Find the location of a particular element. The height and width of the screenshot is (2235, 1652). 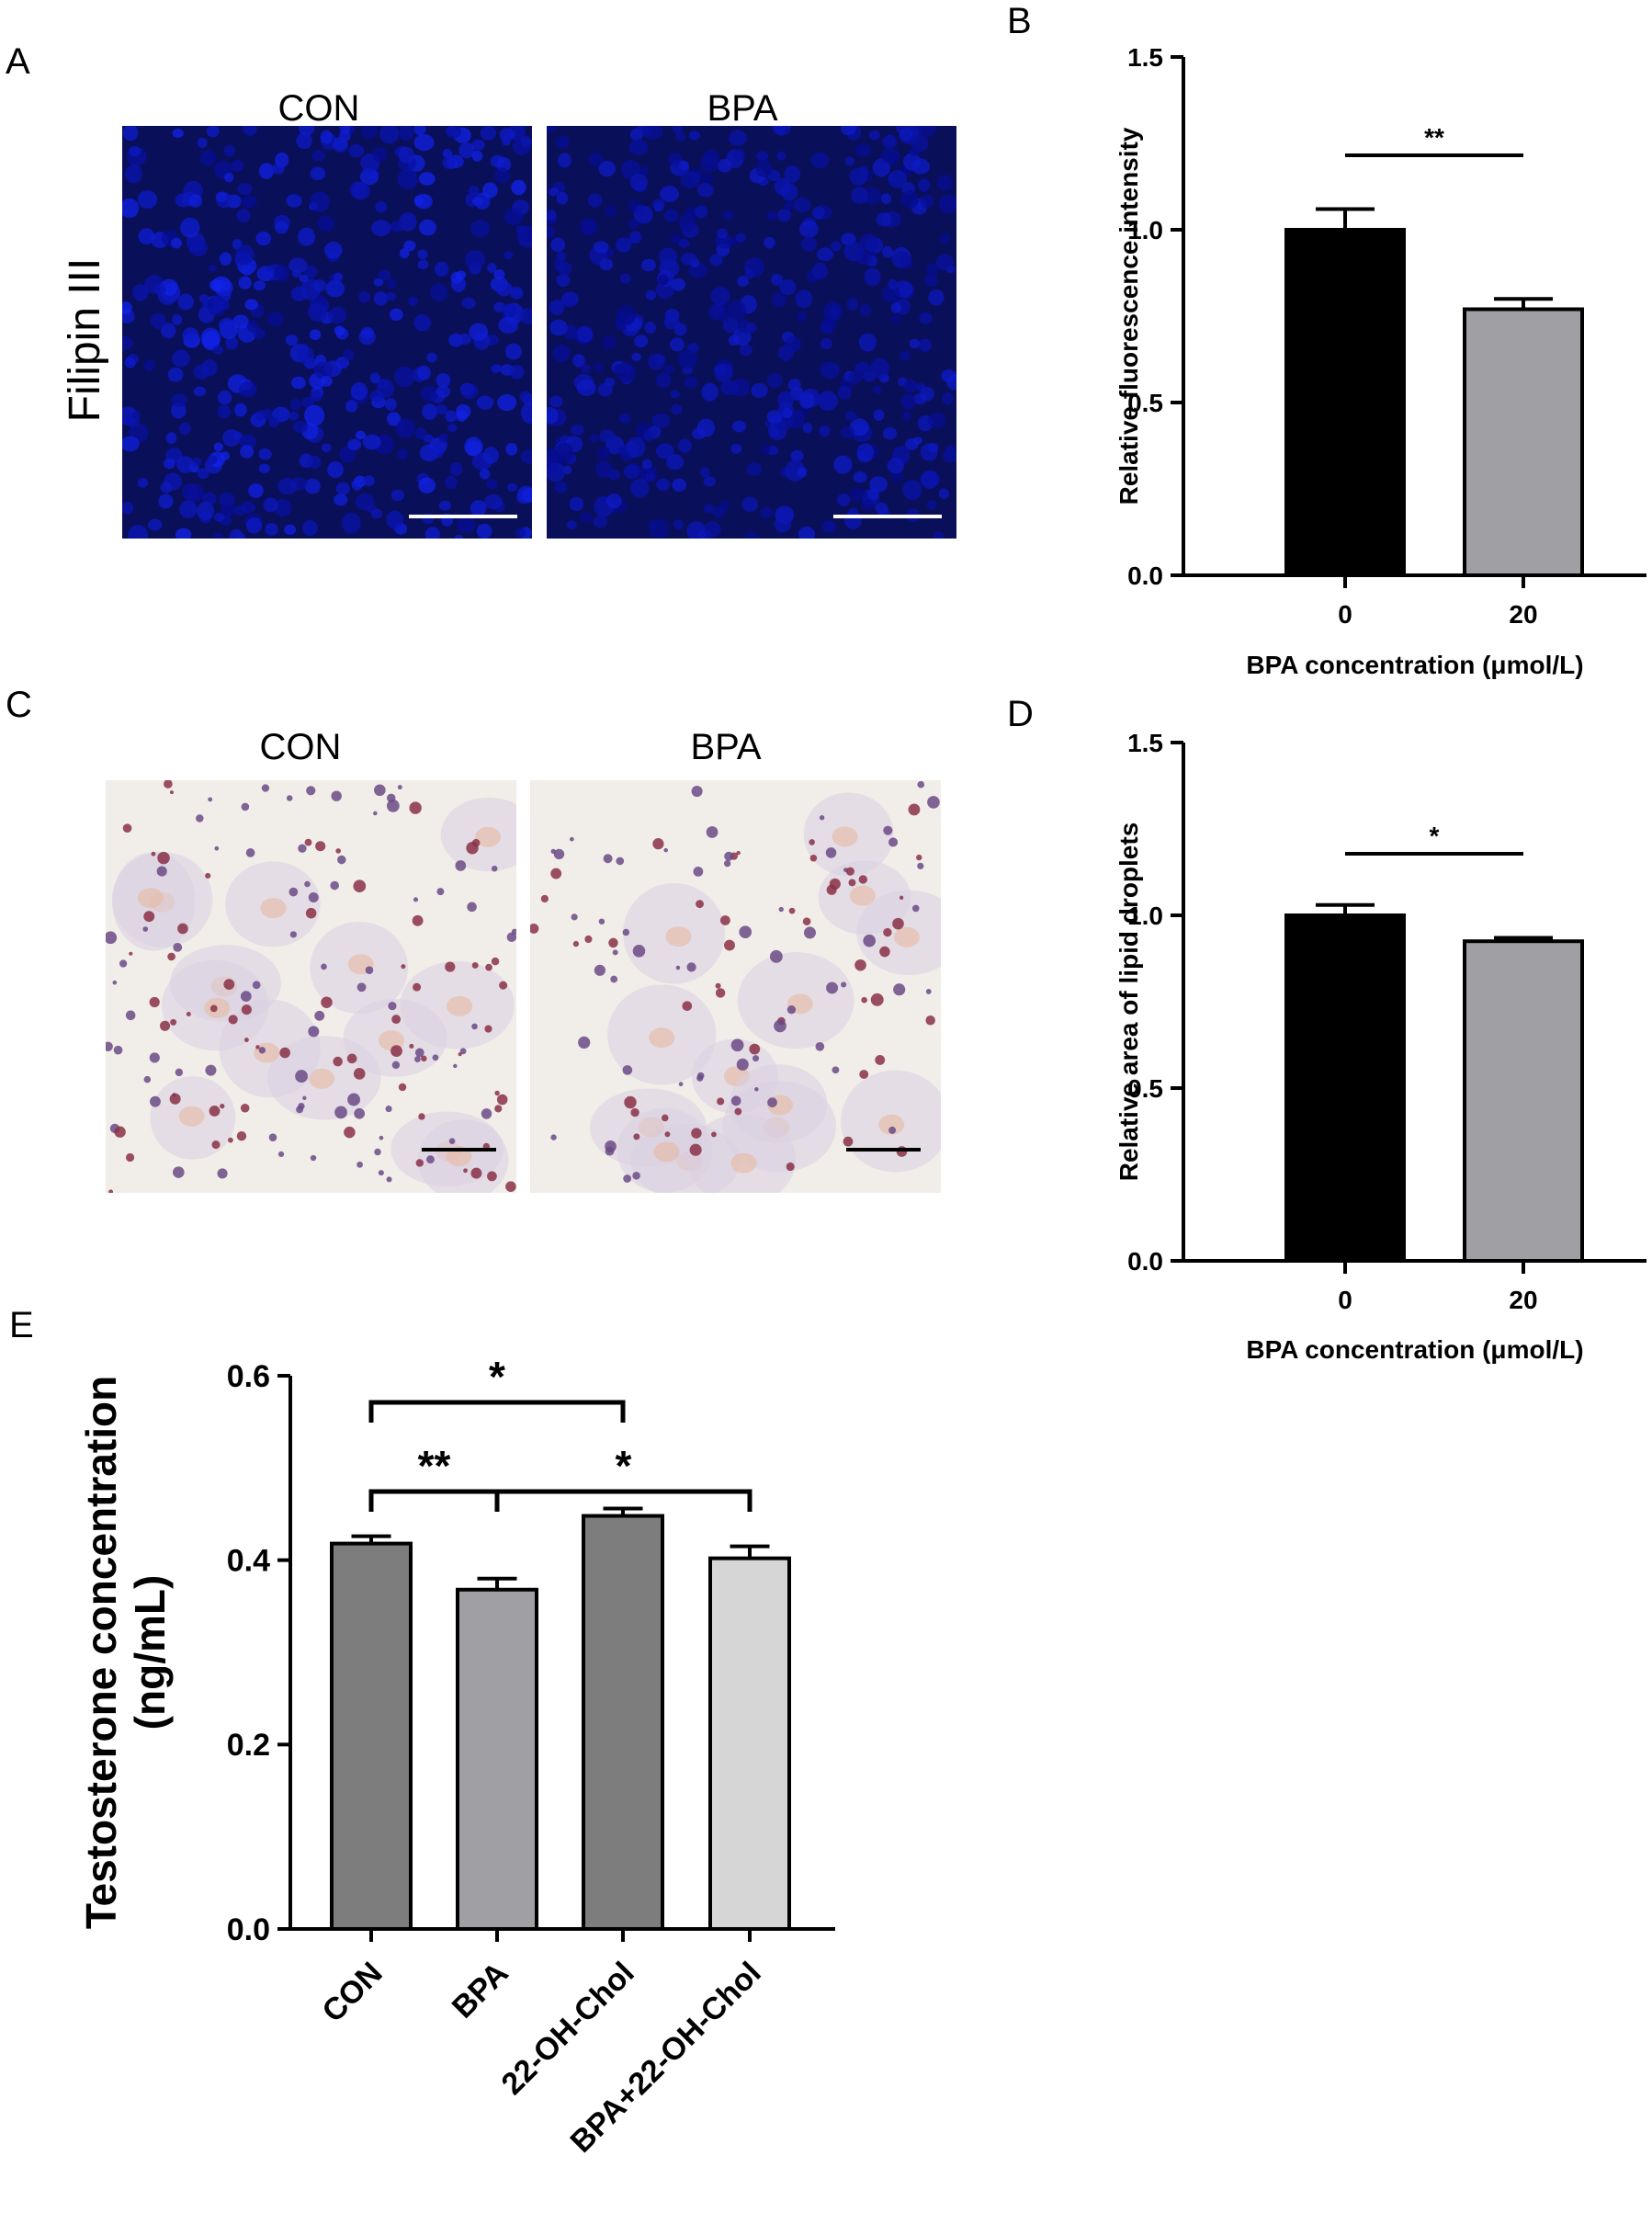

panel-letter-b: B is located at coordinates (1019, 21).